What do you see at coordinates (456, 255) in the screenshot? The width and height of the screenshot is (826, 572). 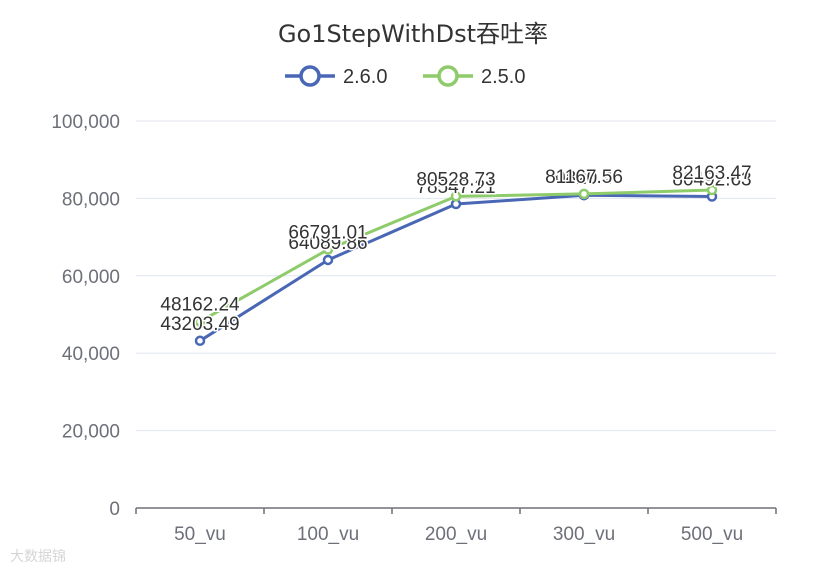 I see `series-line-2.5.0` at bounding box center [456, 255].